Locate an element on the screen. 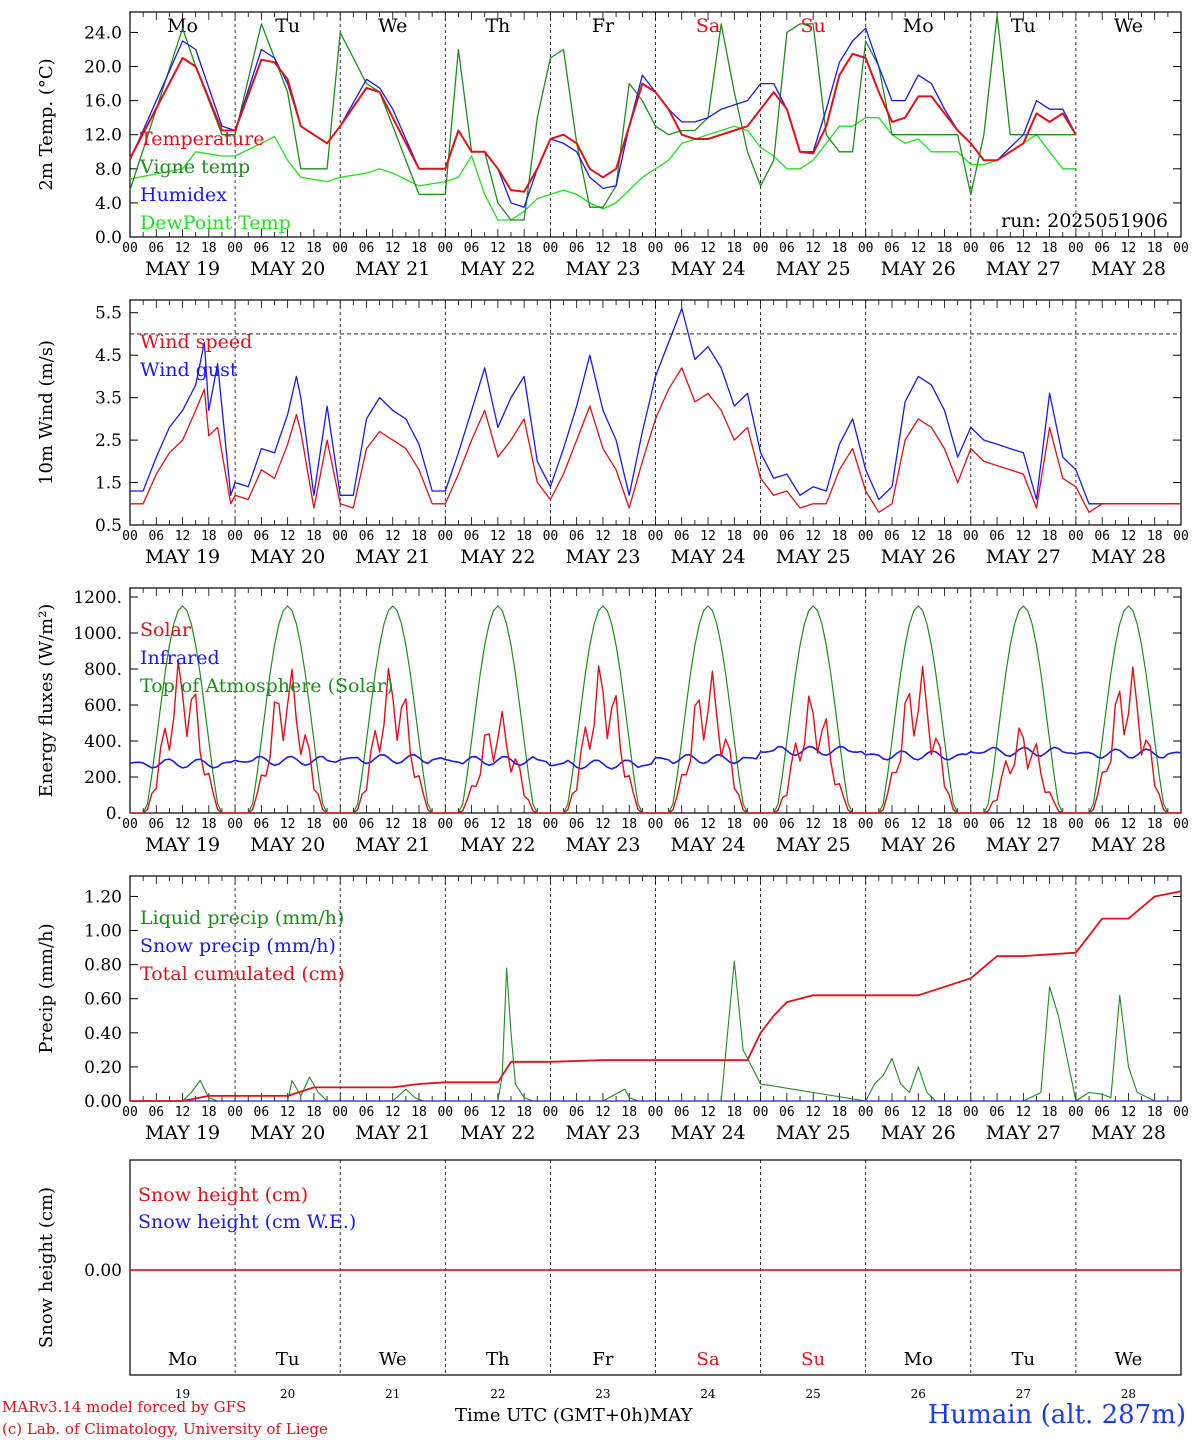  y-tick-label: 1.20 is located at coordinates (103, 897).